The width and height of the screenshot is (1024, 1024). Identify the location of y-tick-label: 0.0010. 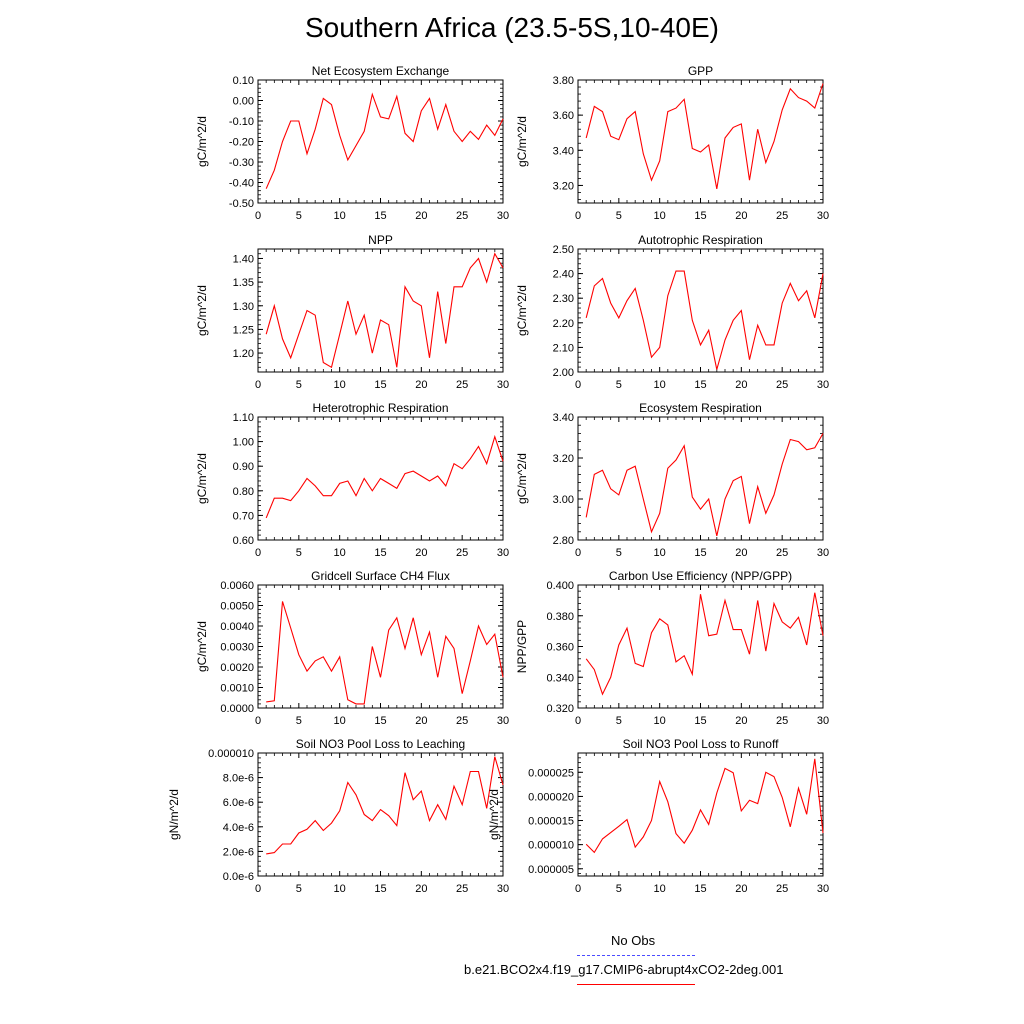
(237, 689).